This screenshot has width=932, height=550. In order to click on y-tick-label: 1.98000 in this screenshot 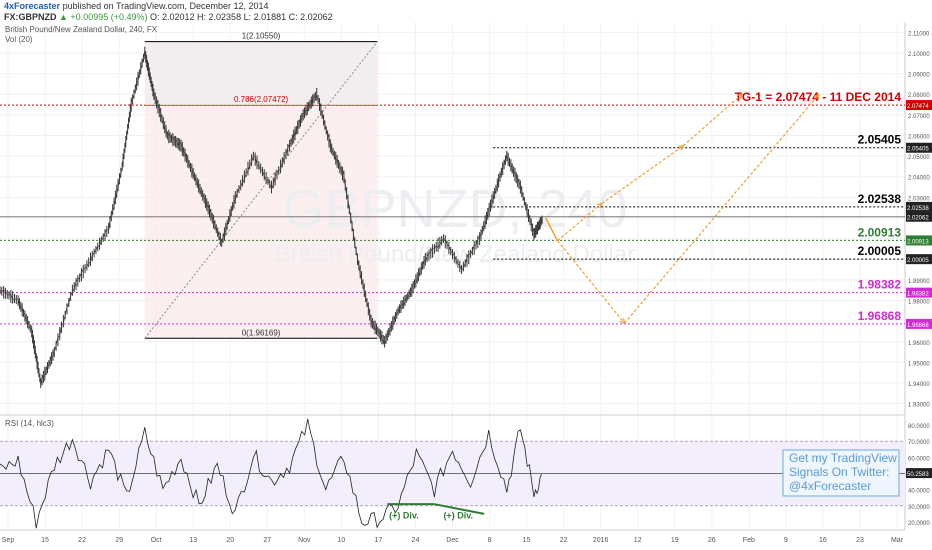, I will do `click(919, 303)`.